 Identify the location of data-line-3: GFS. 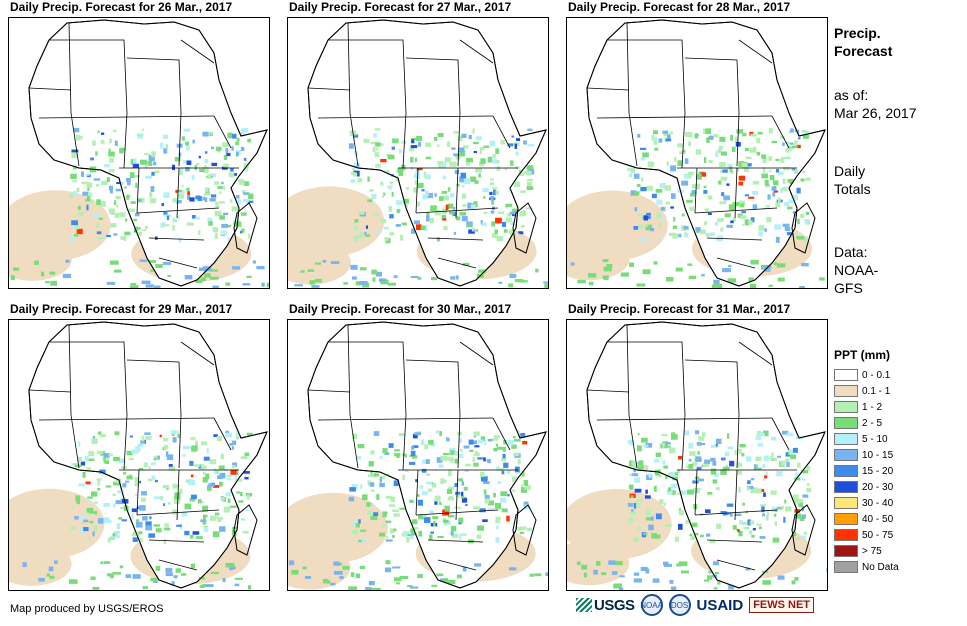
(848, 288).